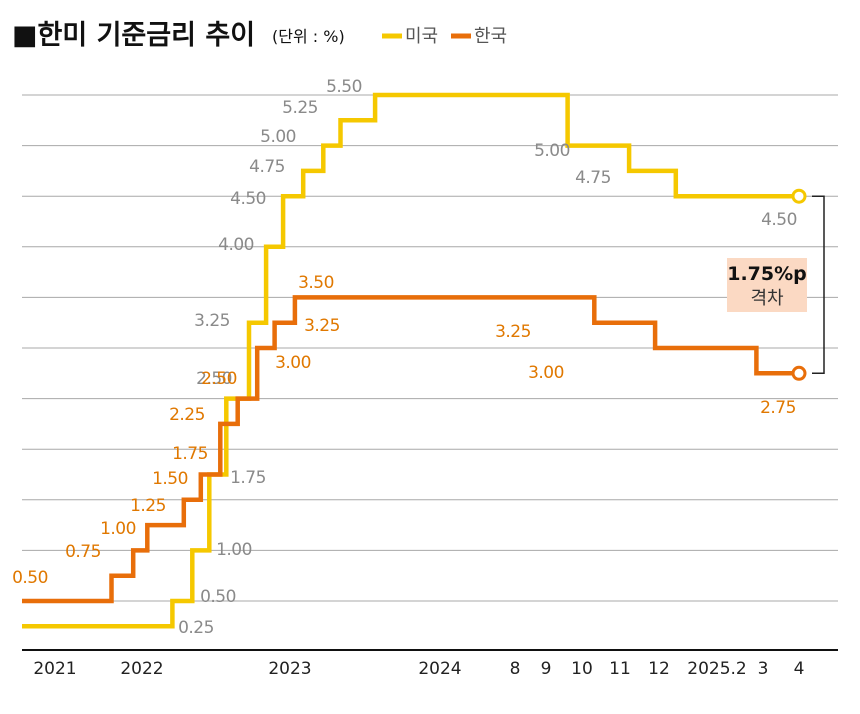 This screenshot has height=714, width=860. Describe the element at coordinates (248, 478) in the screenshot. I see `value-label-us: 1.75` at that location.